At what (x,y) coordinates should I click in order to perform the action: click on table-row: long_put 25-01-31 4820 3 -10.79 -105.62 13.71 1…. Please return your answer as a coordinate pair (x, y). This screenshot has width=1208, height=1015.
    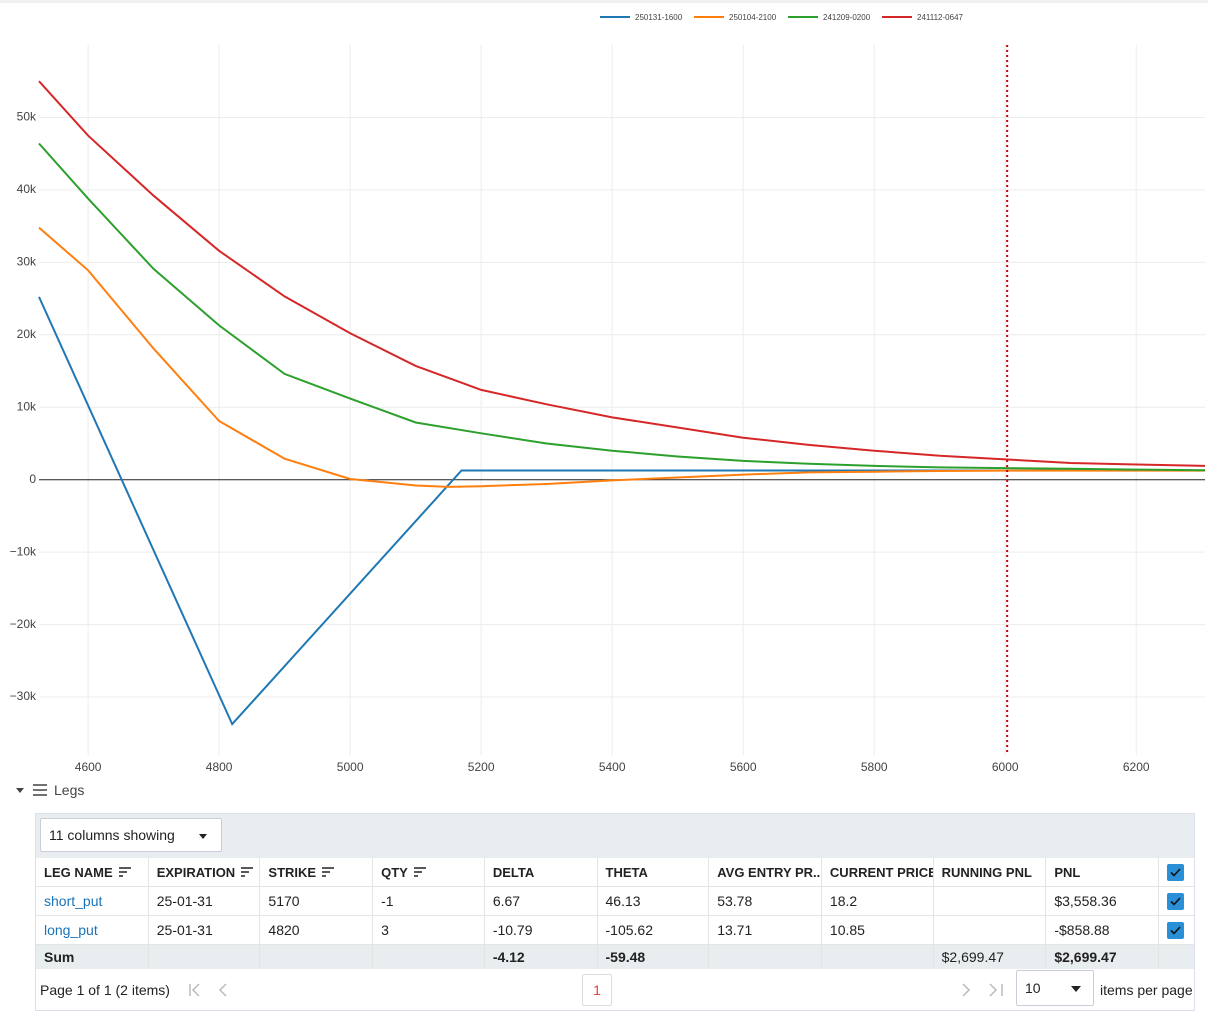
    Looking at the image, I should click on (615, 930).